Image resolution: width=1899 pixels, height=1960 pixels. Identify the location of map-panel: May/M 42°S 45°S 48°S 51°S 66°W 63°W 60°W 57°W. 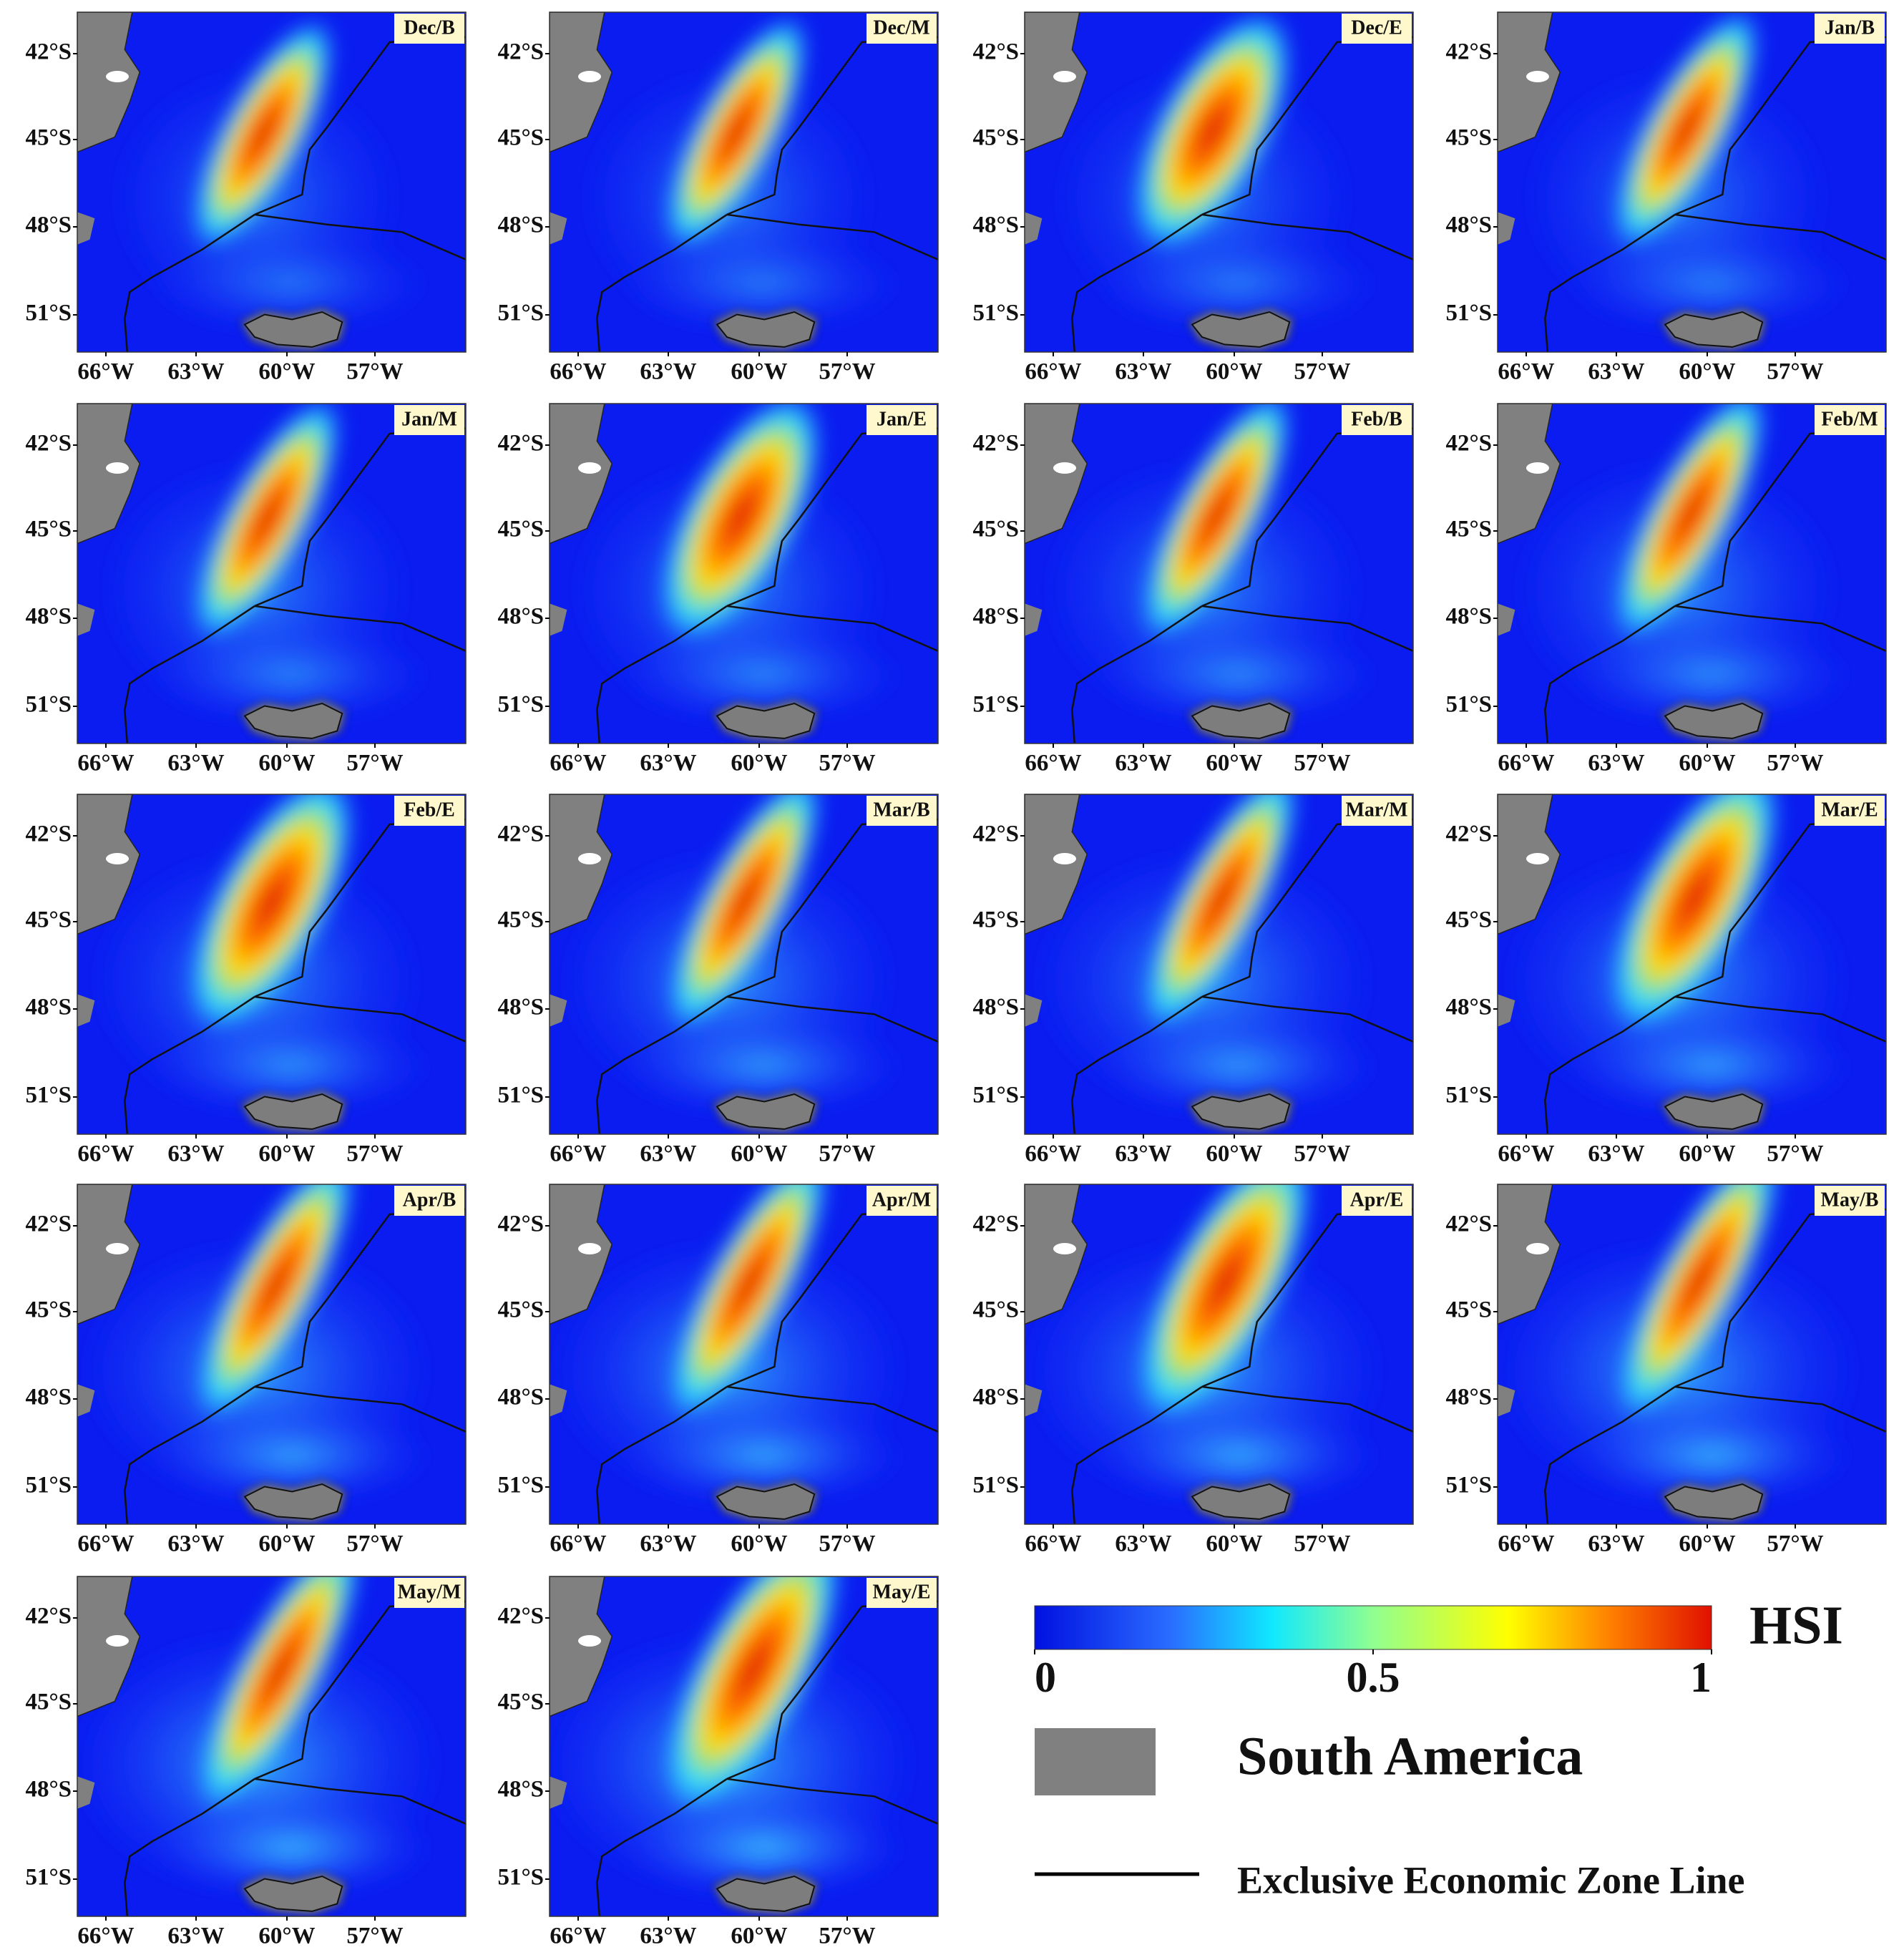
(246, 1762).